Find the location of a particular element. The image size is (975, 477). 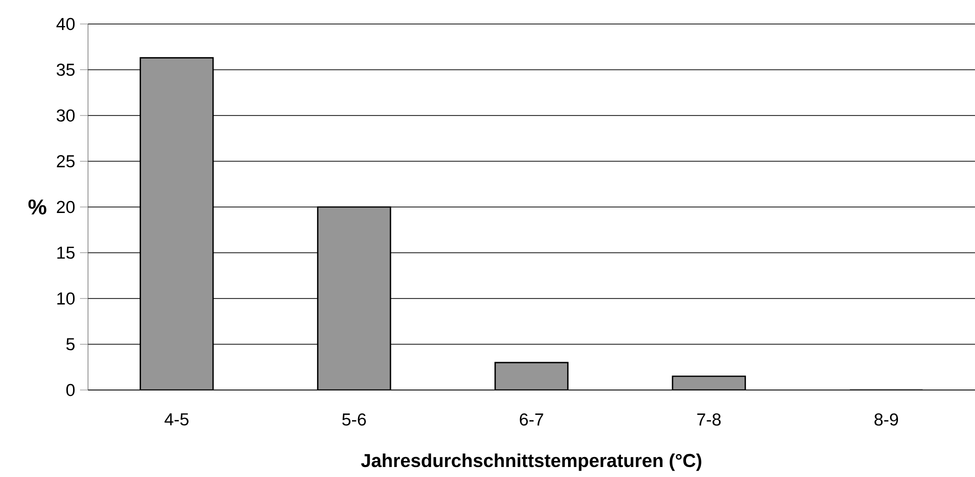

y-tick-label: 25 is located at coordinates (65, 161).